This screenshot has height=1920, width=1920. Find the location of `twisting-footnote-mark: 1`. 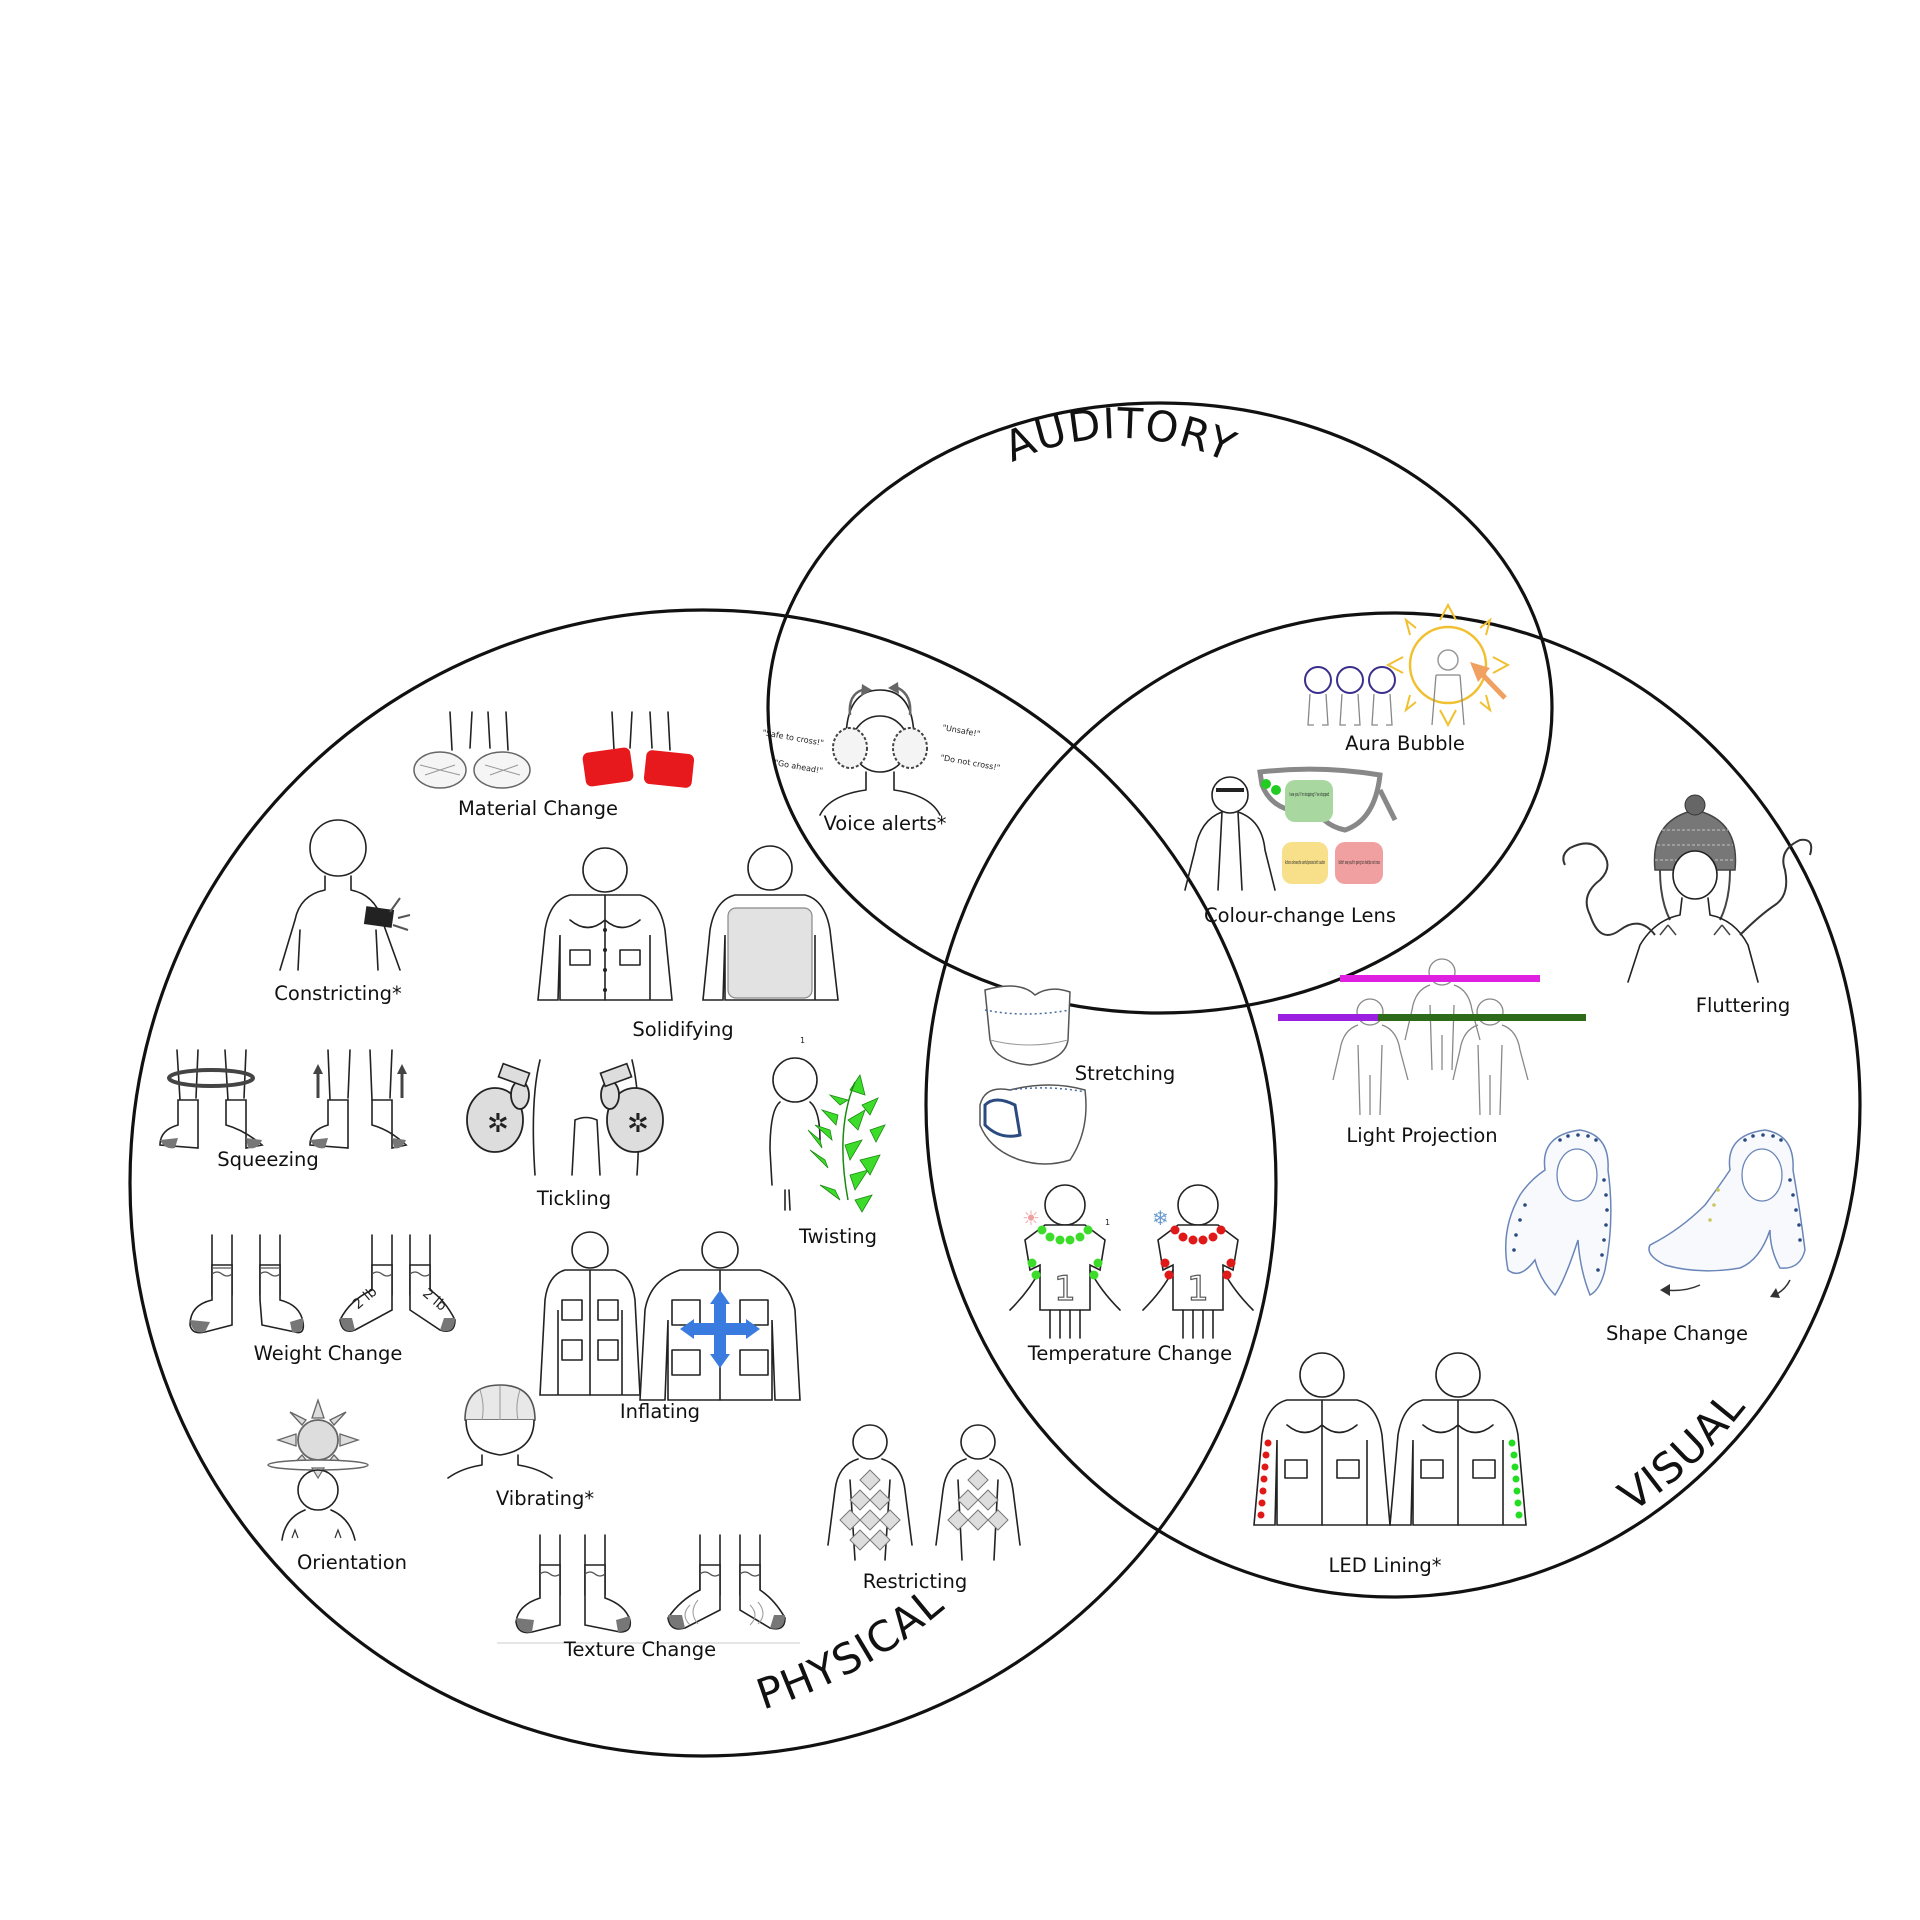

twisting-footnote-mark: 1 is located at coordinates (802, 1040).